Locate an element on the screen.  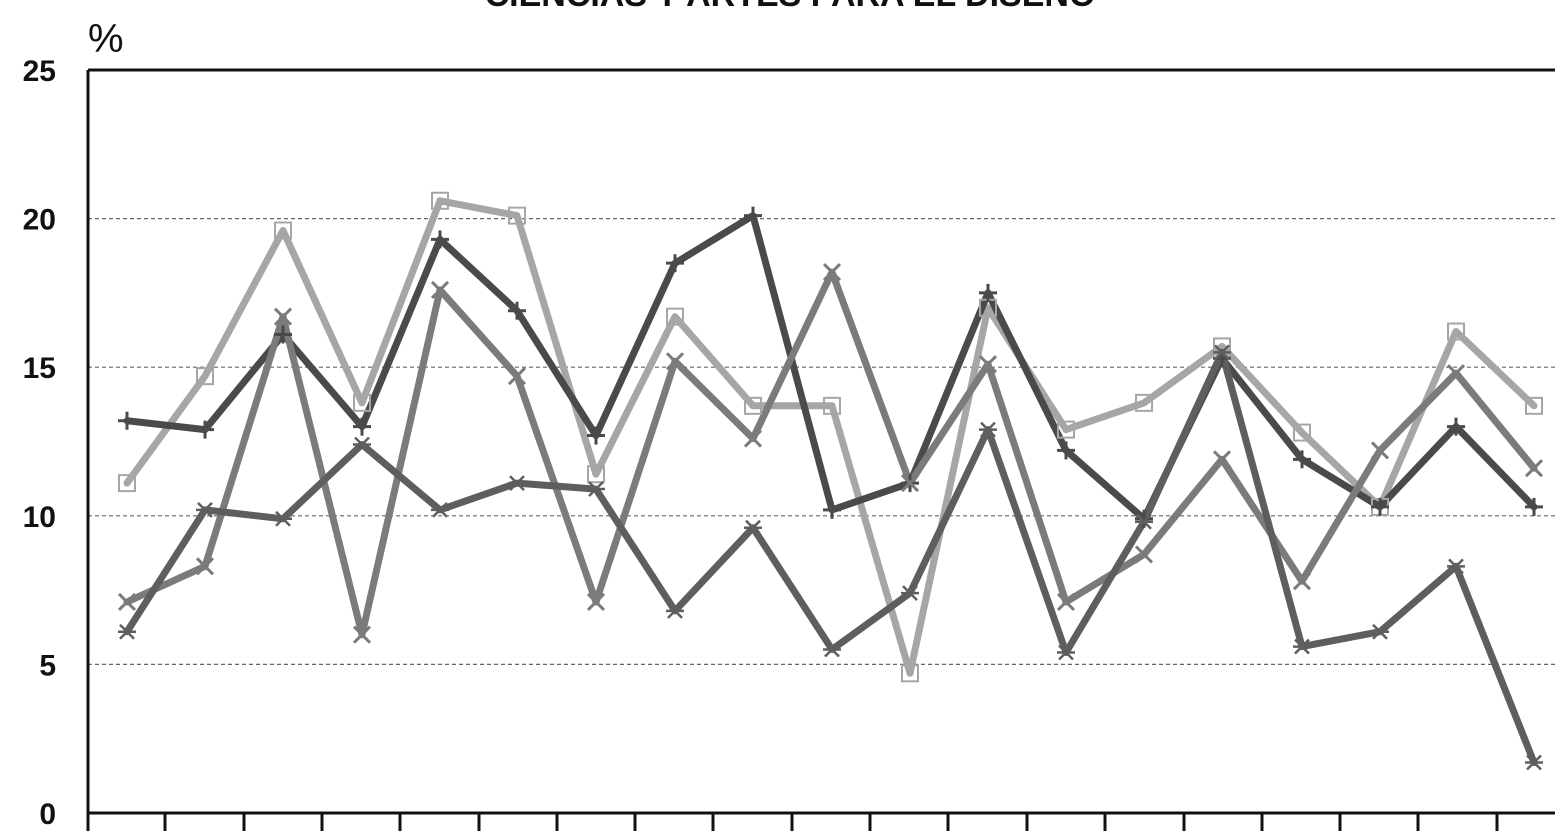
y-tick-label-2: 10 is located at coordinates (39, 517).